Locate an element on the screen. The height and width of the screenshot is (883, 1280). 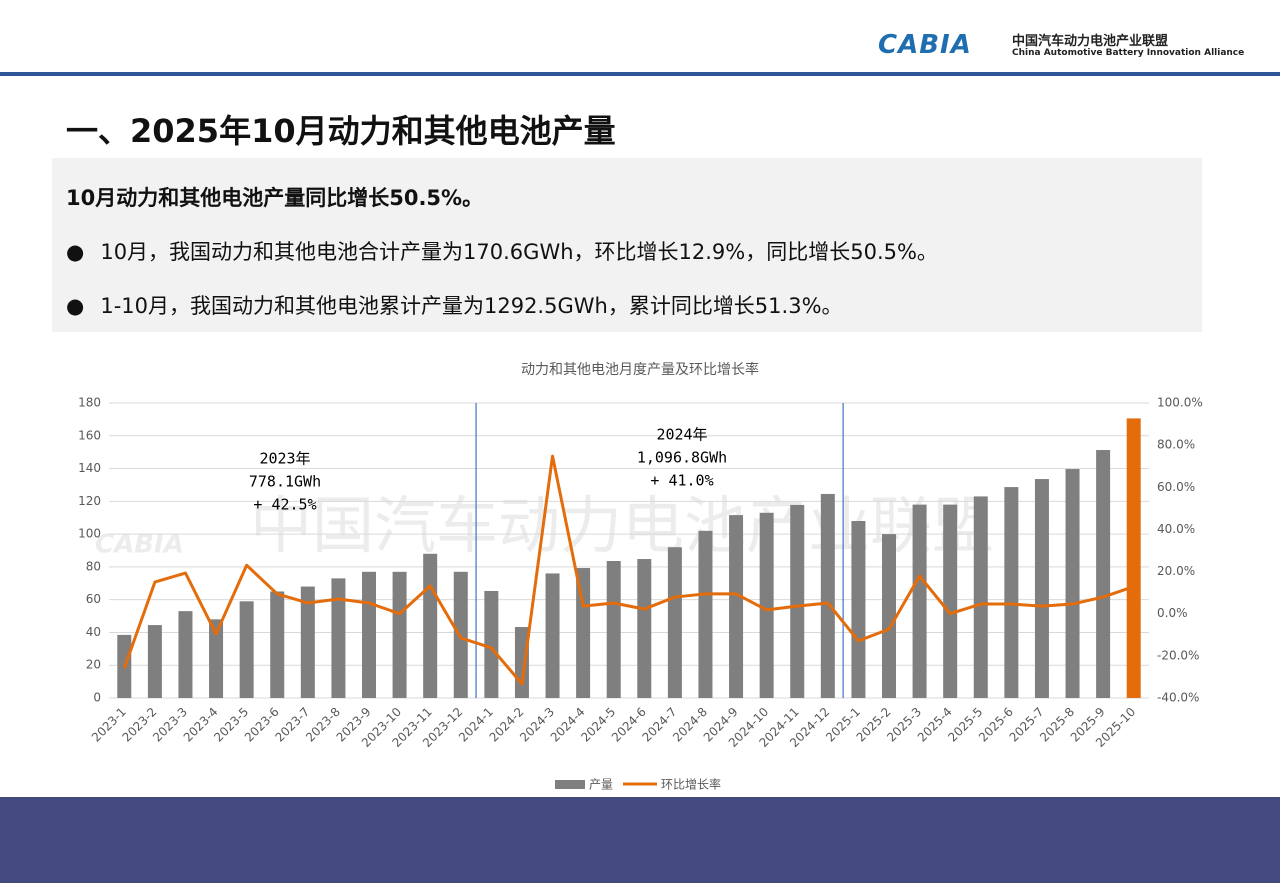
annotation: + 41.0% is located at coordinates (681, 481).